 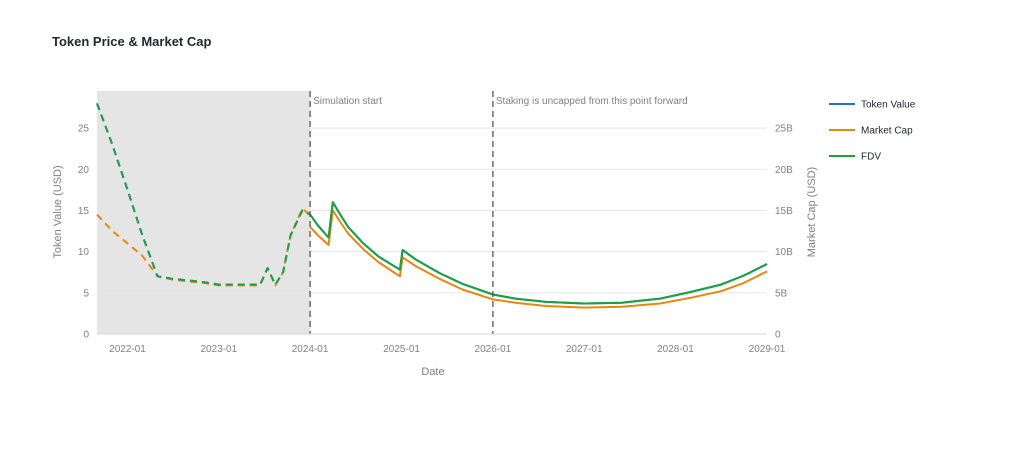 I want to click on x-tick-label: 2027-01, so click(x=584, y=349).